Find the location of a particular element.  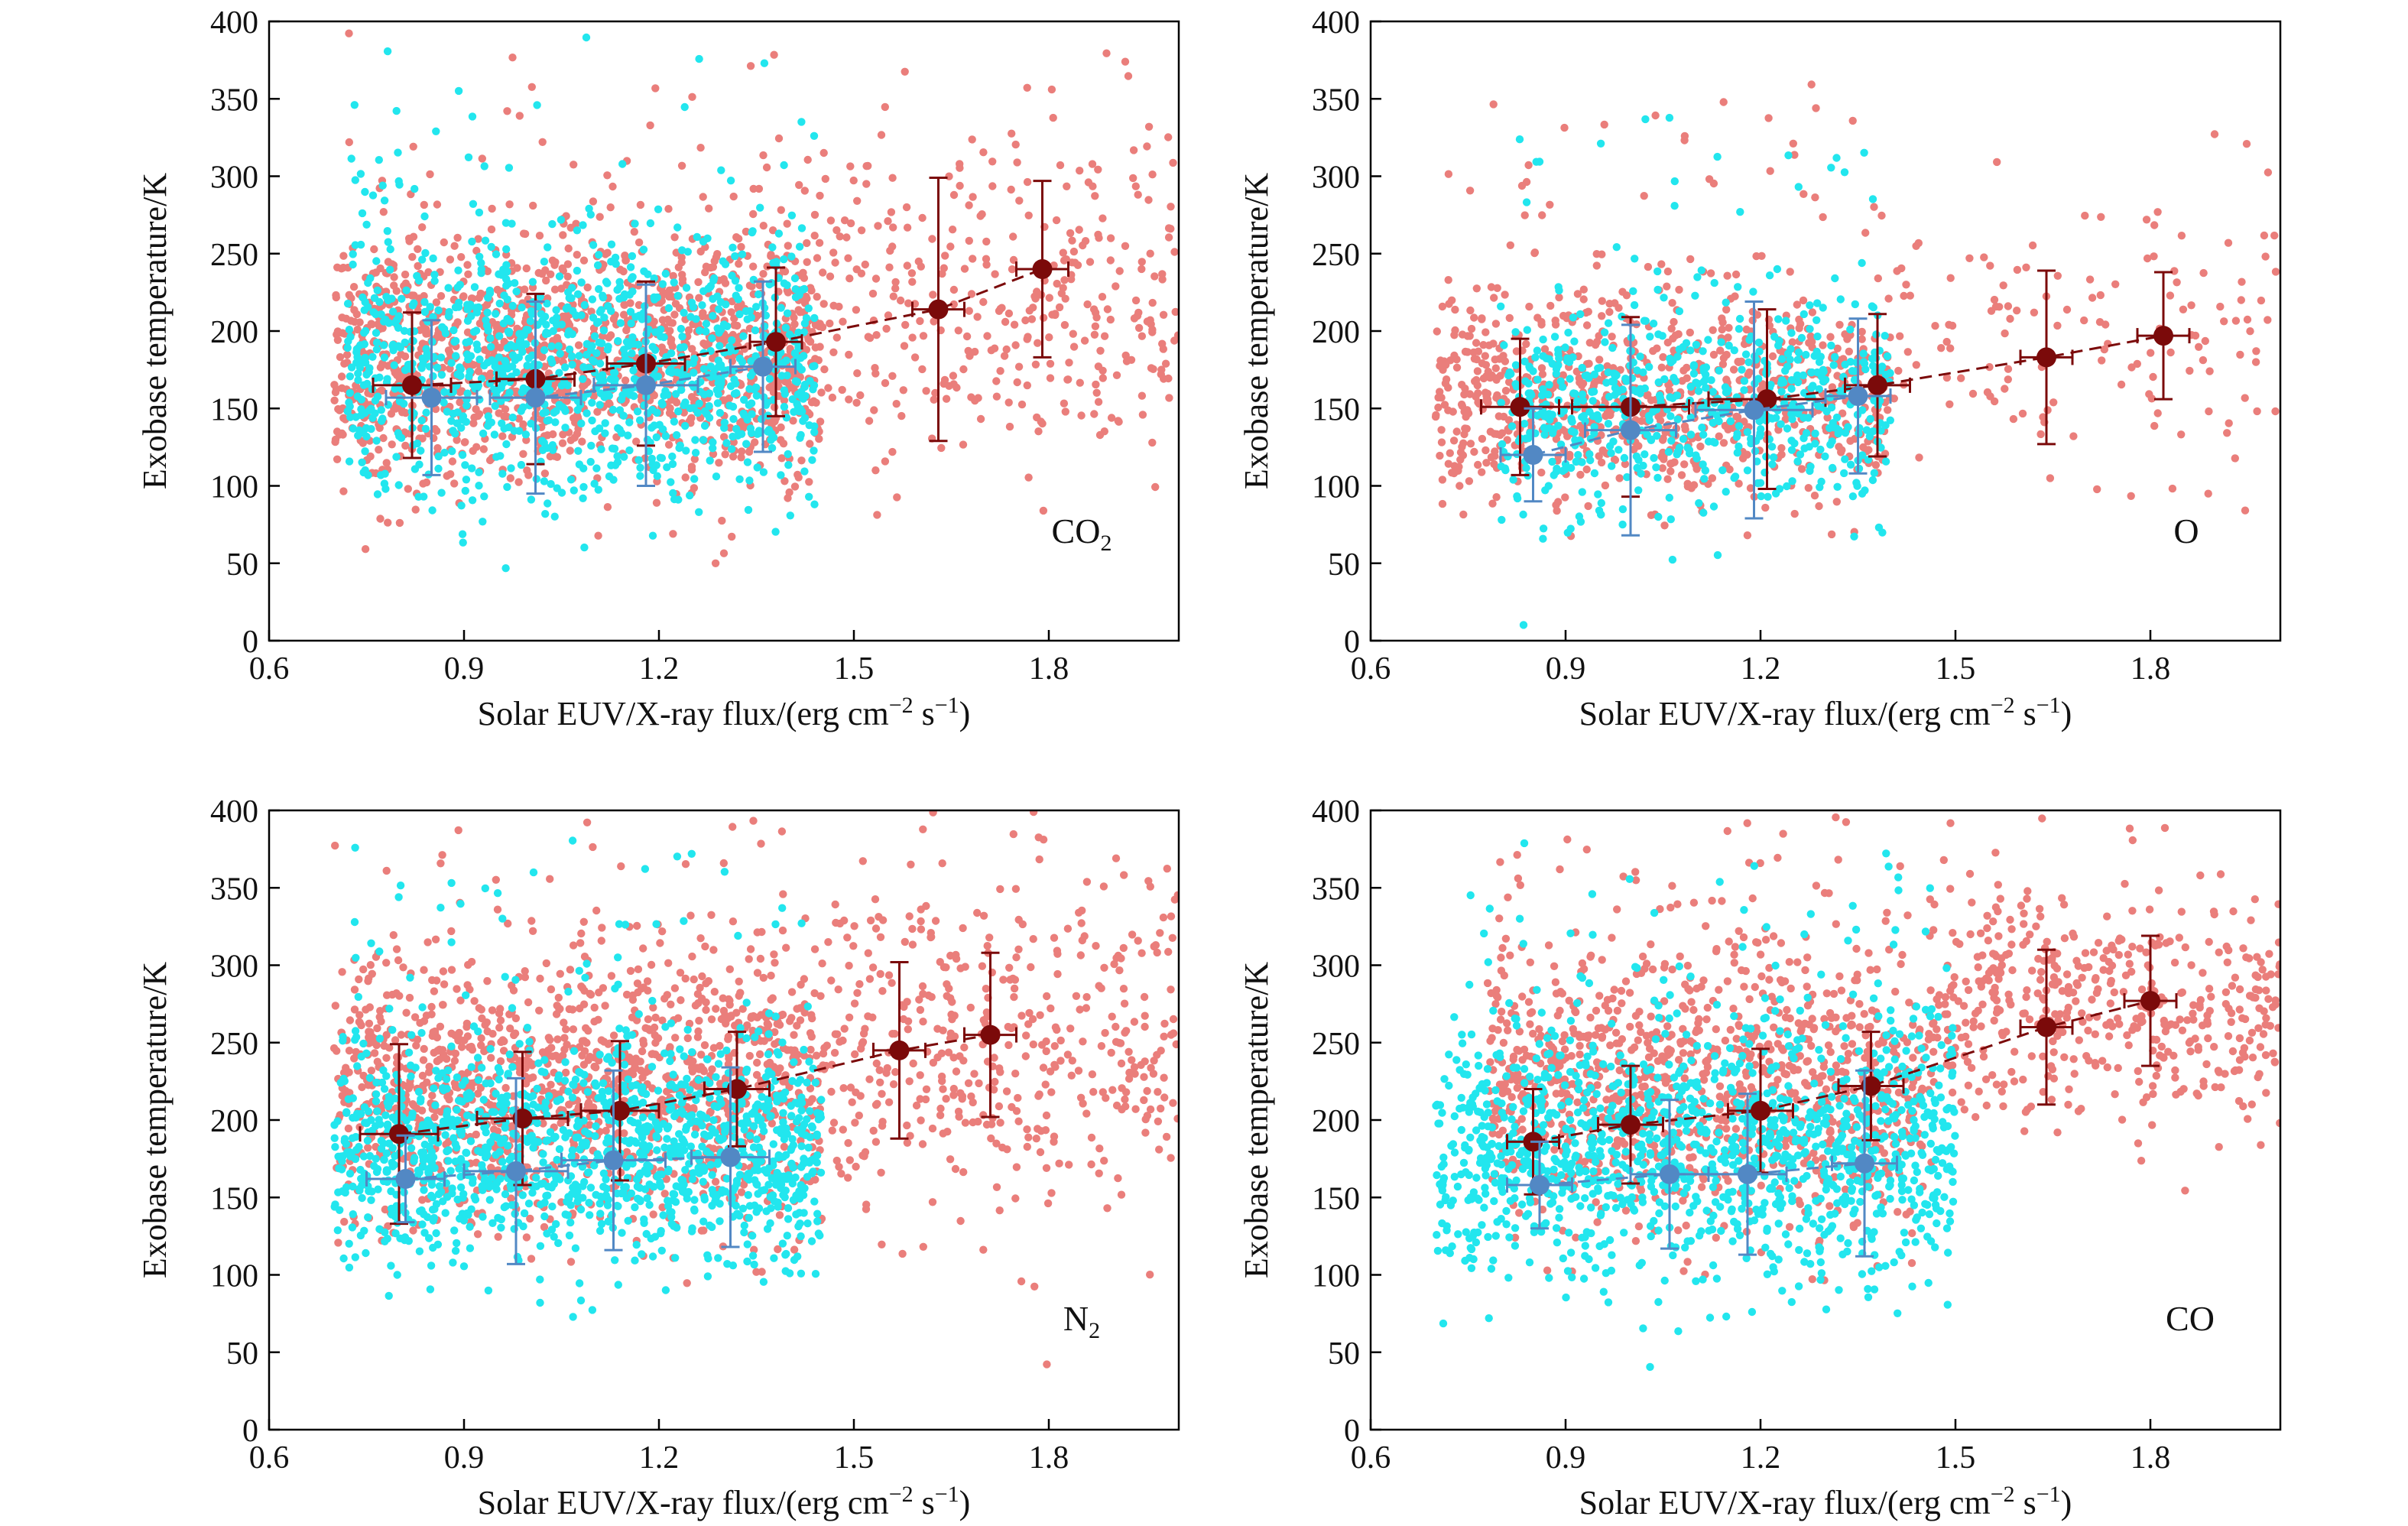

mean-point is located at coordinates (776, 342).